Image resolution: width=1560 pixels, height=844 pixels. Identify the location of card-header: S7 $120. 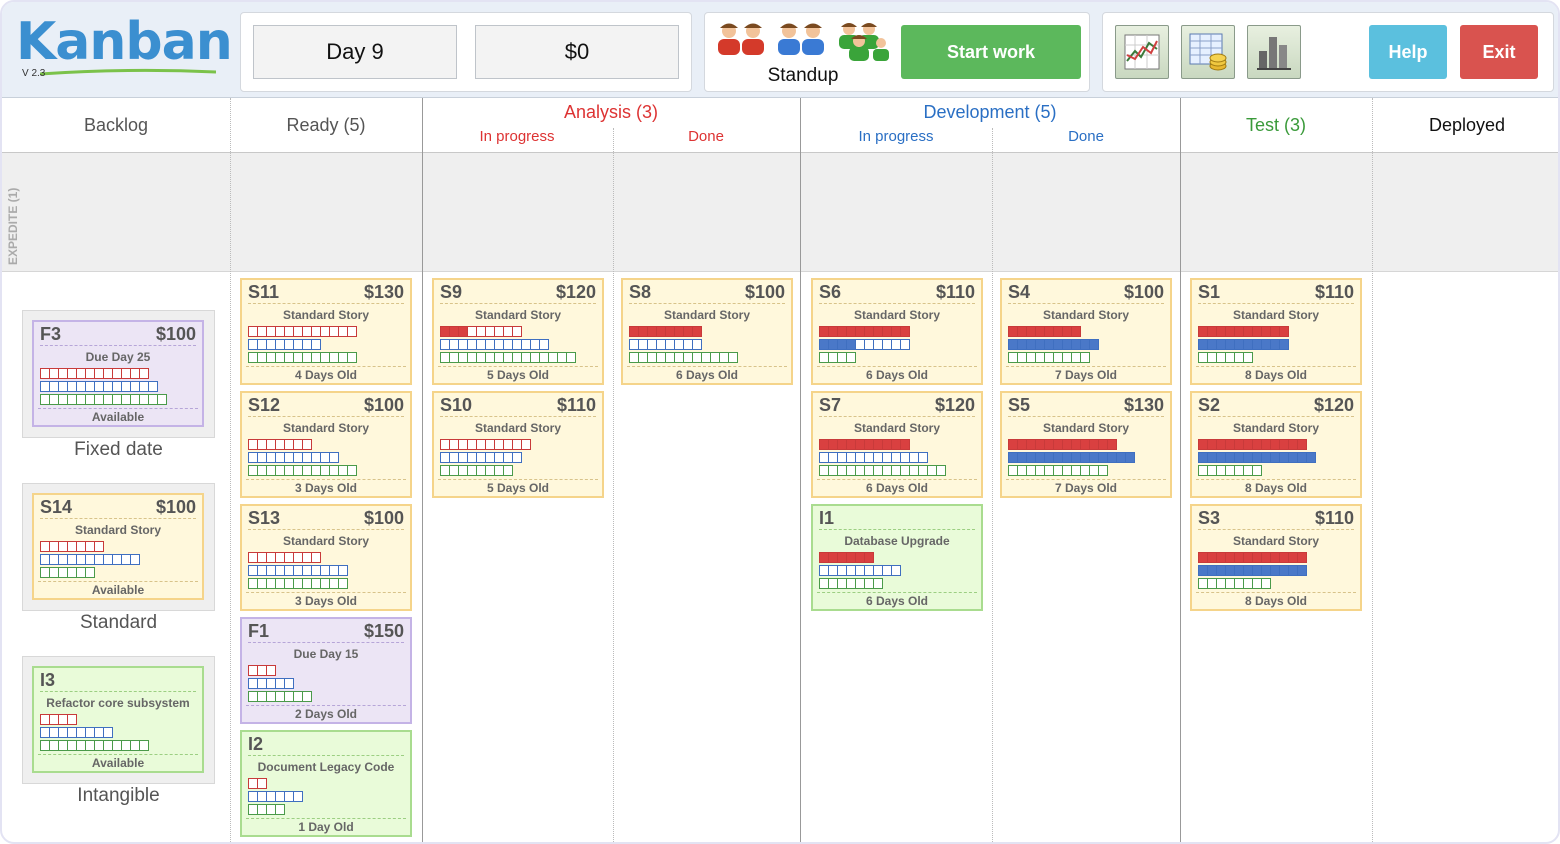
(897, 406).